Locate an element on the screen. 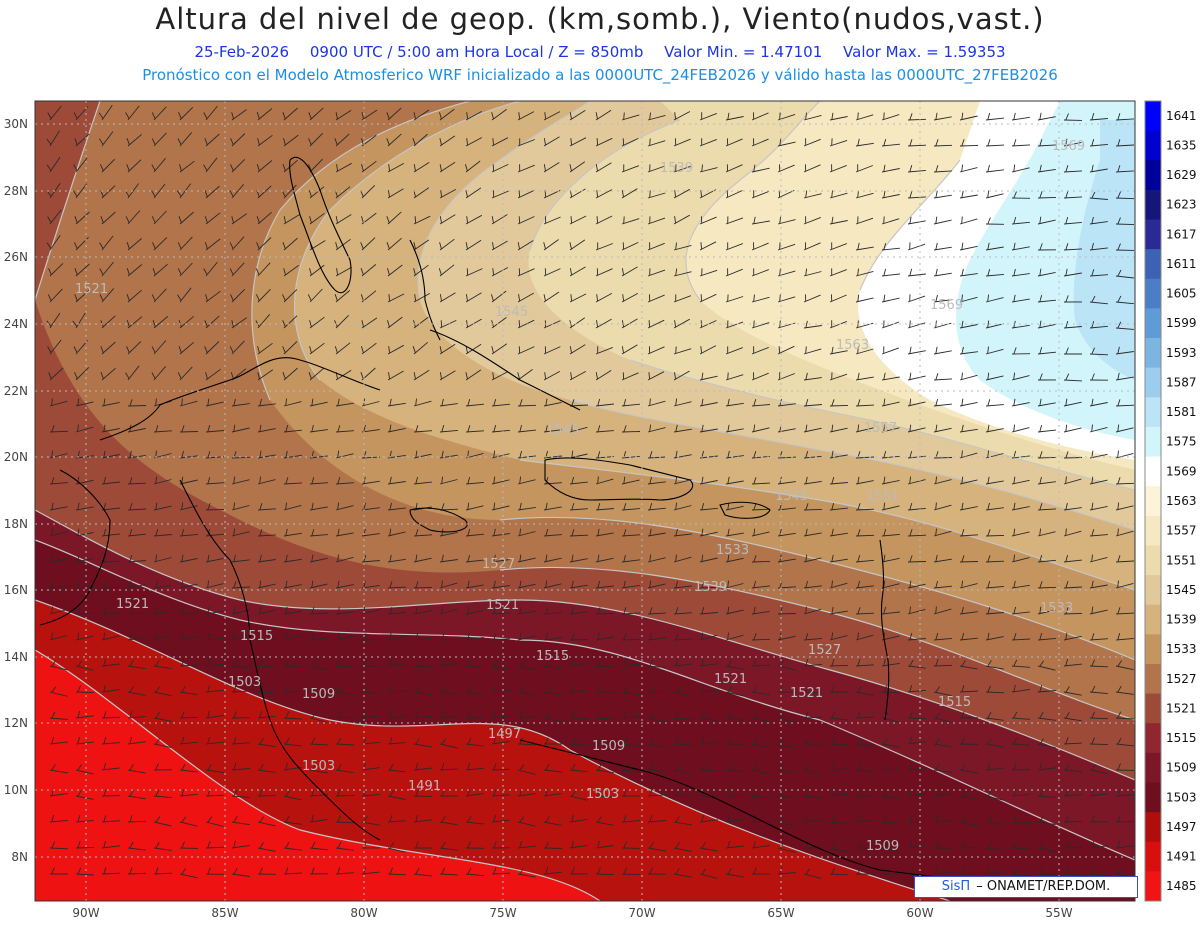 The image size is (1200, 927). colorbar-level: 1623 is located at coordinates (1181, 205).